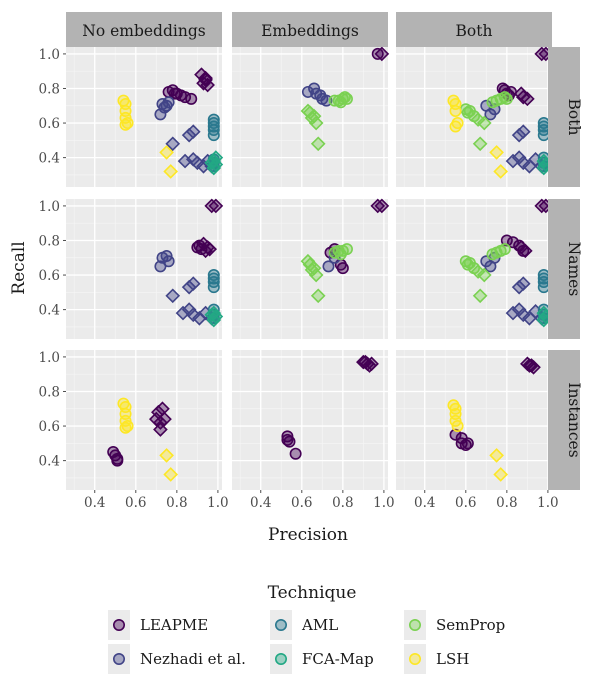 This screenshot has width=598, height=700. I want to click on y-tick-label: 0.4, so click(49, 311).